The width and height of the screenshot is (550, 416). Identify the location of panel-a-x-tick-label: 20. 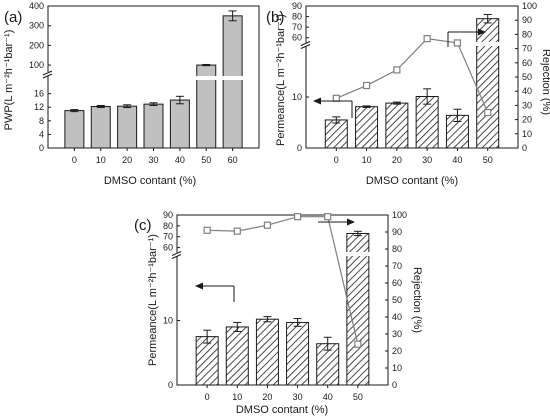
(127, 160).